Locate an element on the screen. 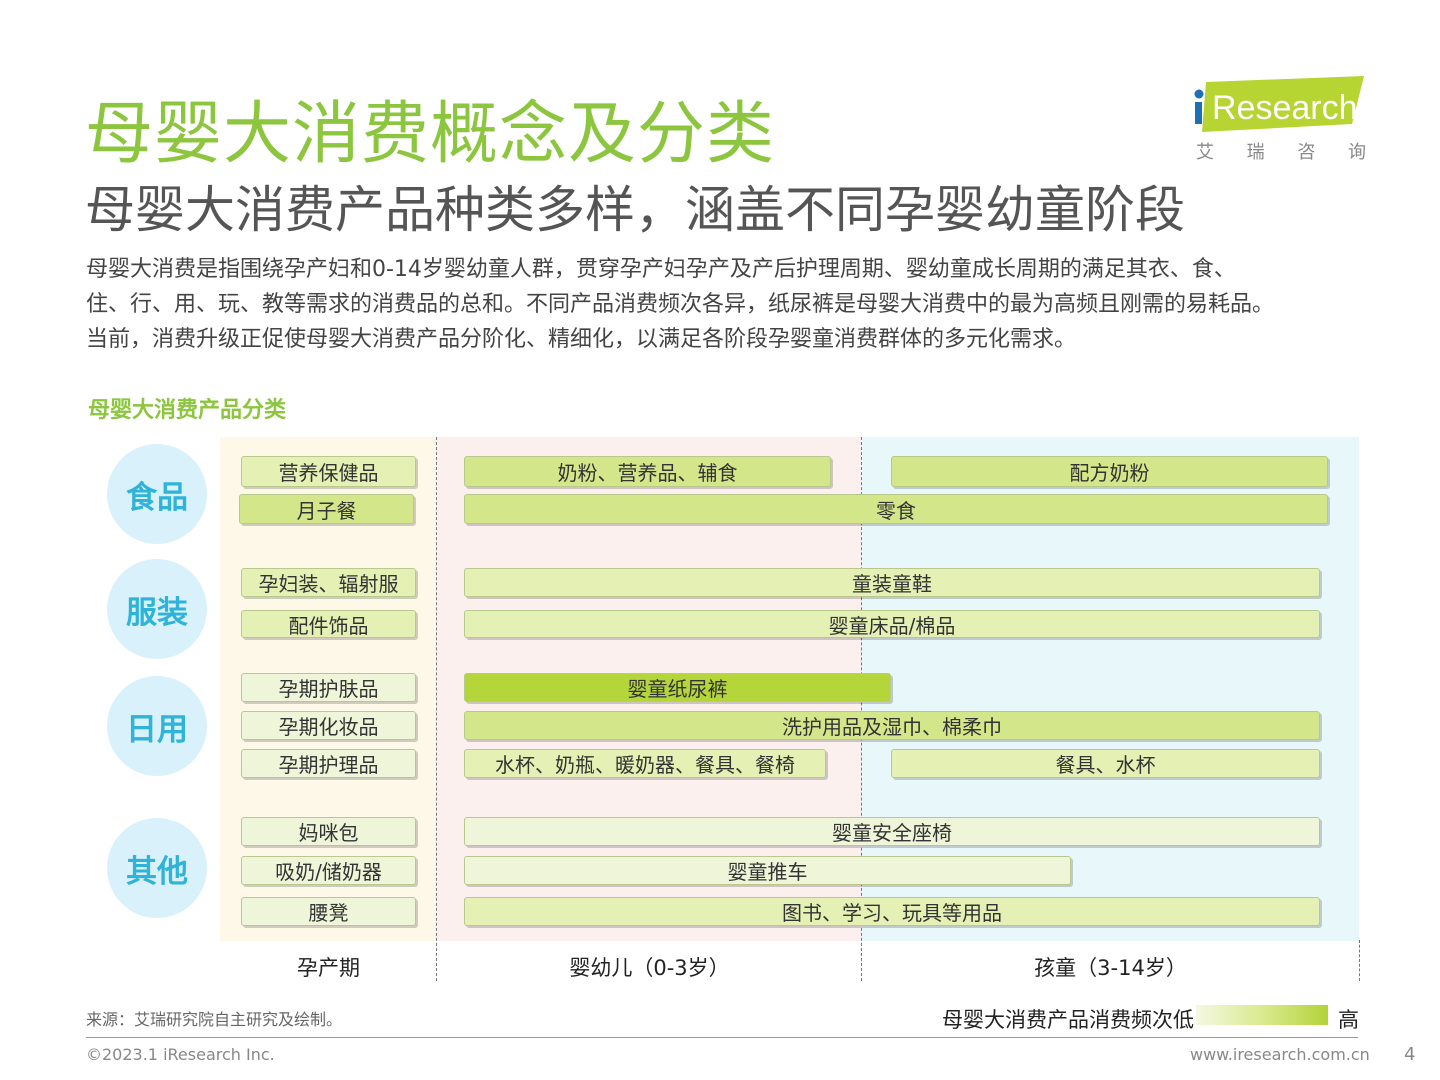 Image resolution: width=1440 pixels, height=1080 pixels. category-clothing: 服装 is located at coordinates (157, 609).